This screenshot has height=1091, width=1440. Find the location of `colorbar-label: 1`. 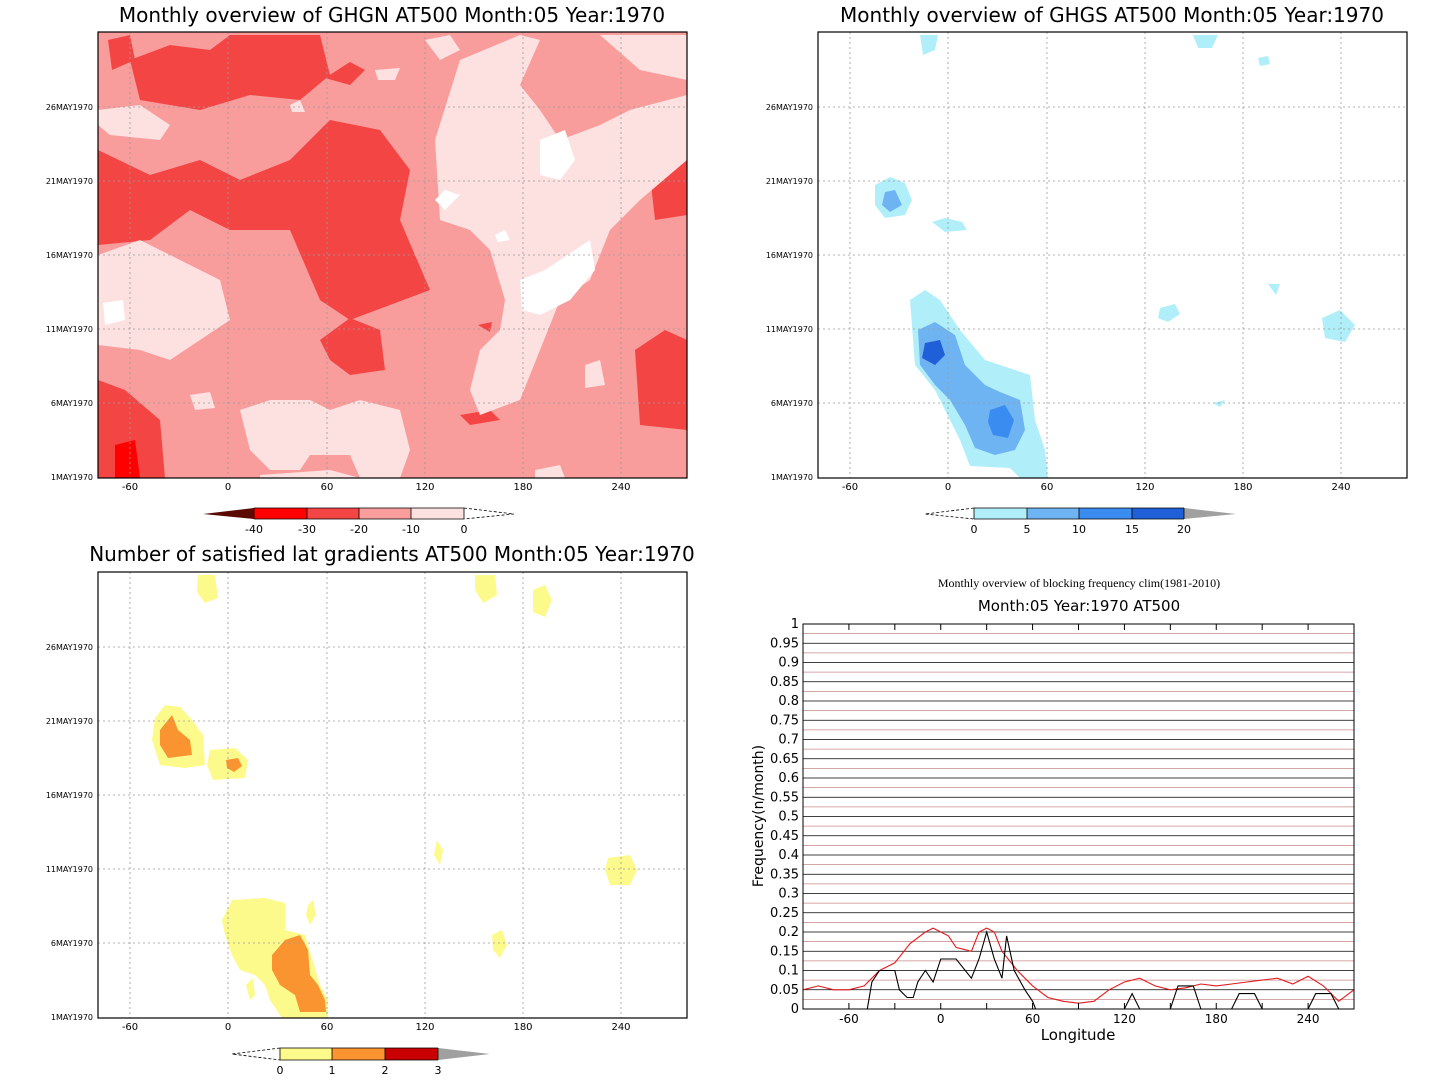

colorbar-label: 1 is located at coordinates (332, 1070).